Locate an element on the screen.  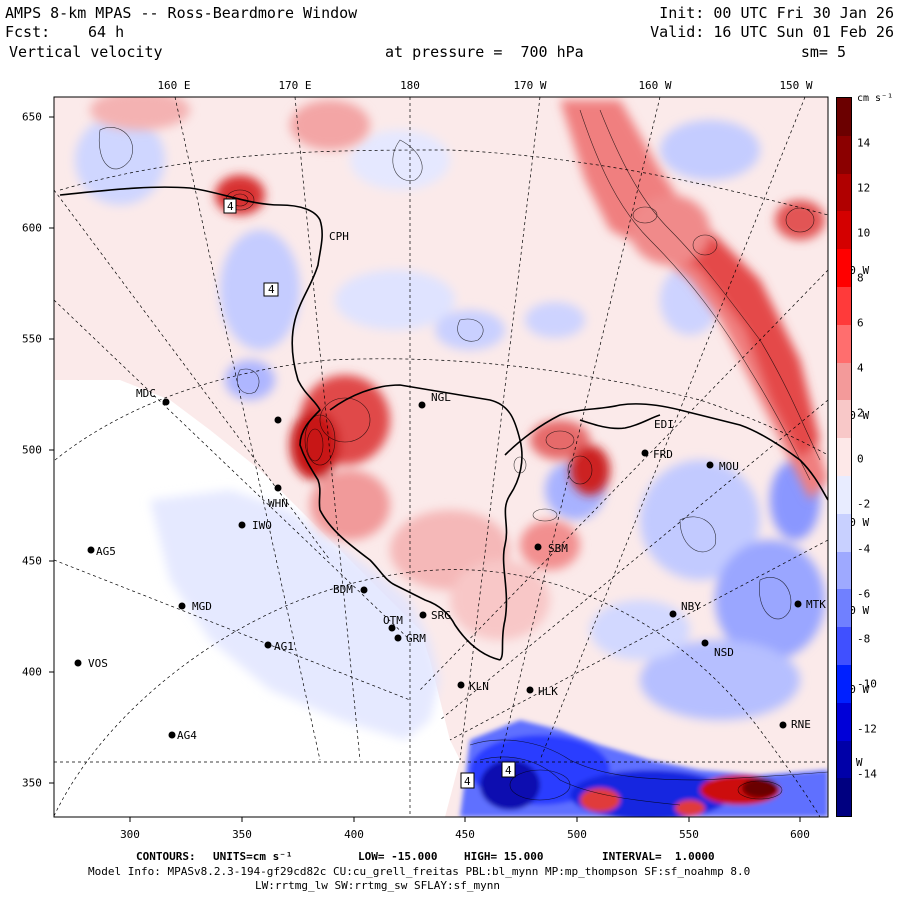
contours-high: HIGH= 15.000 is located at coordinates (504, 856).